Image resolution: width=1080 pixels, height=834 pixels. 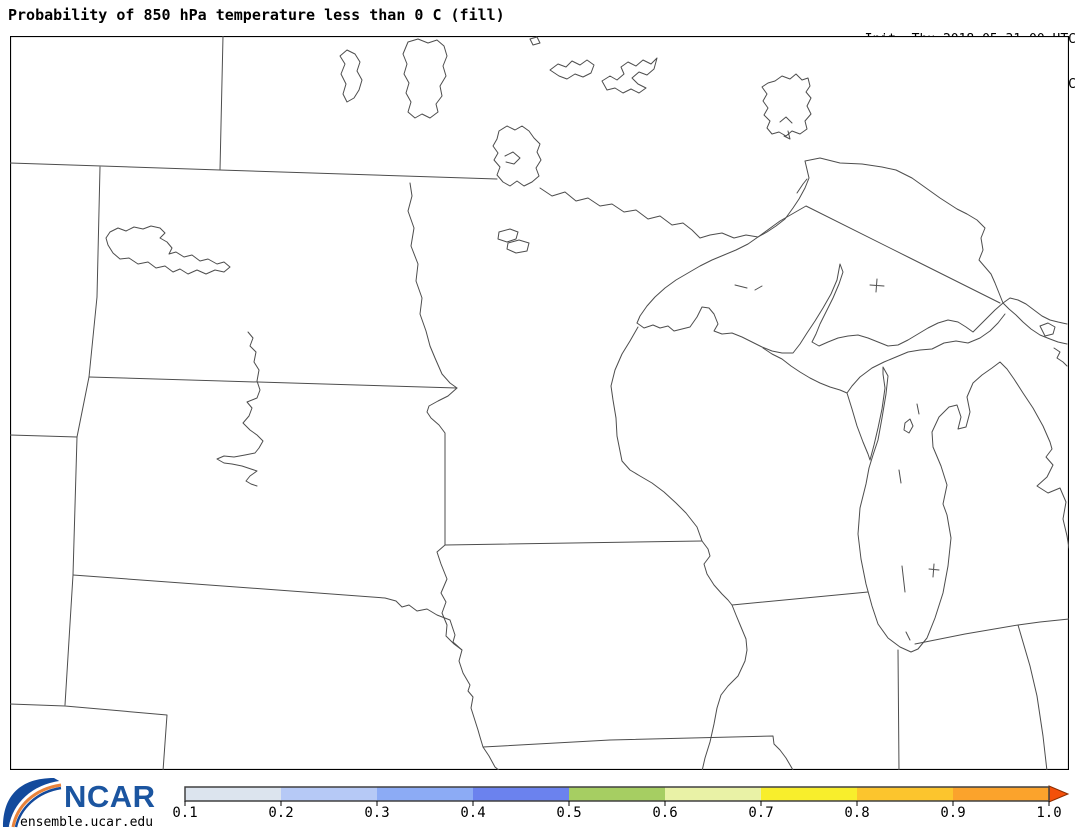 What do you see at coordinates (761, 813) in the screenshot?
I see `tick-label: 0.7` at bounding box center [761, 813].